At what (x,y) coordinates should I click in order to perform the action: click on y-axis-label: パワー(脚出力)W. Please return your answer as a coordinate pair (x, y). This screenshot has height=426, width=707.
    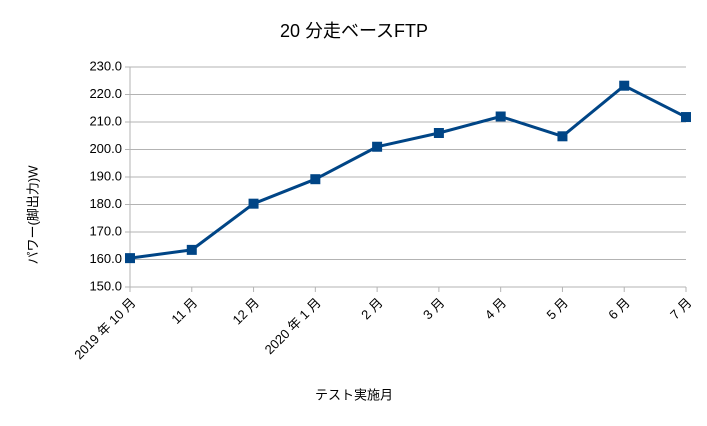
    Looking at the image, I should click on (32, 215).